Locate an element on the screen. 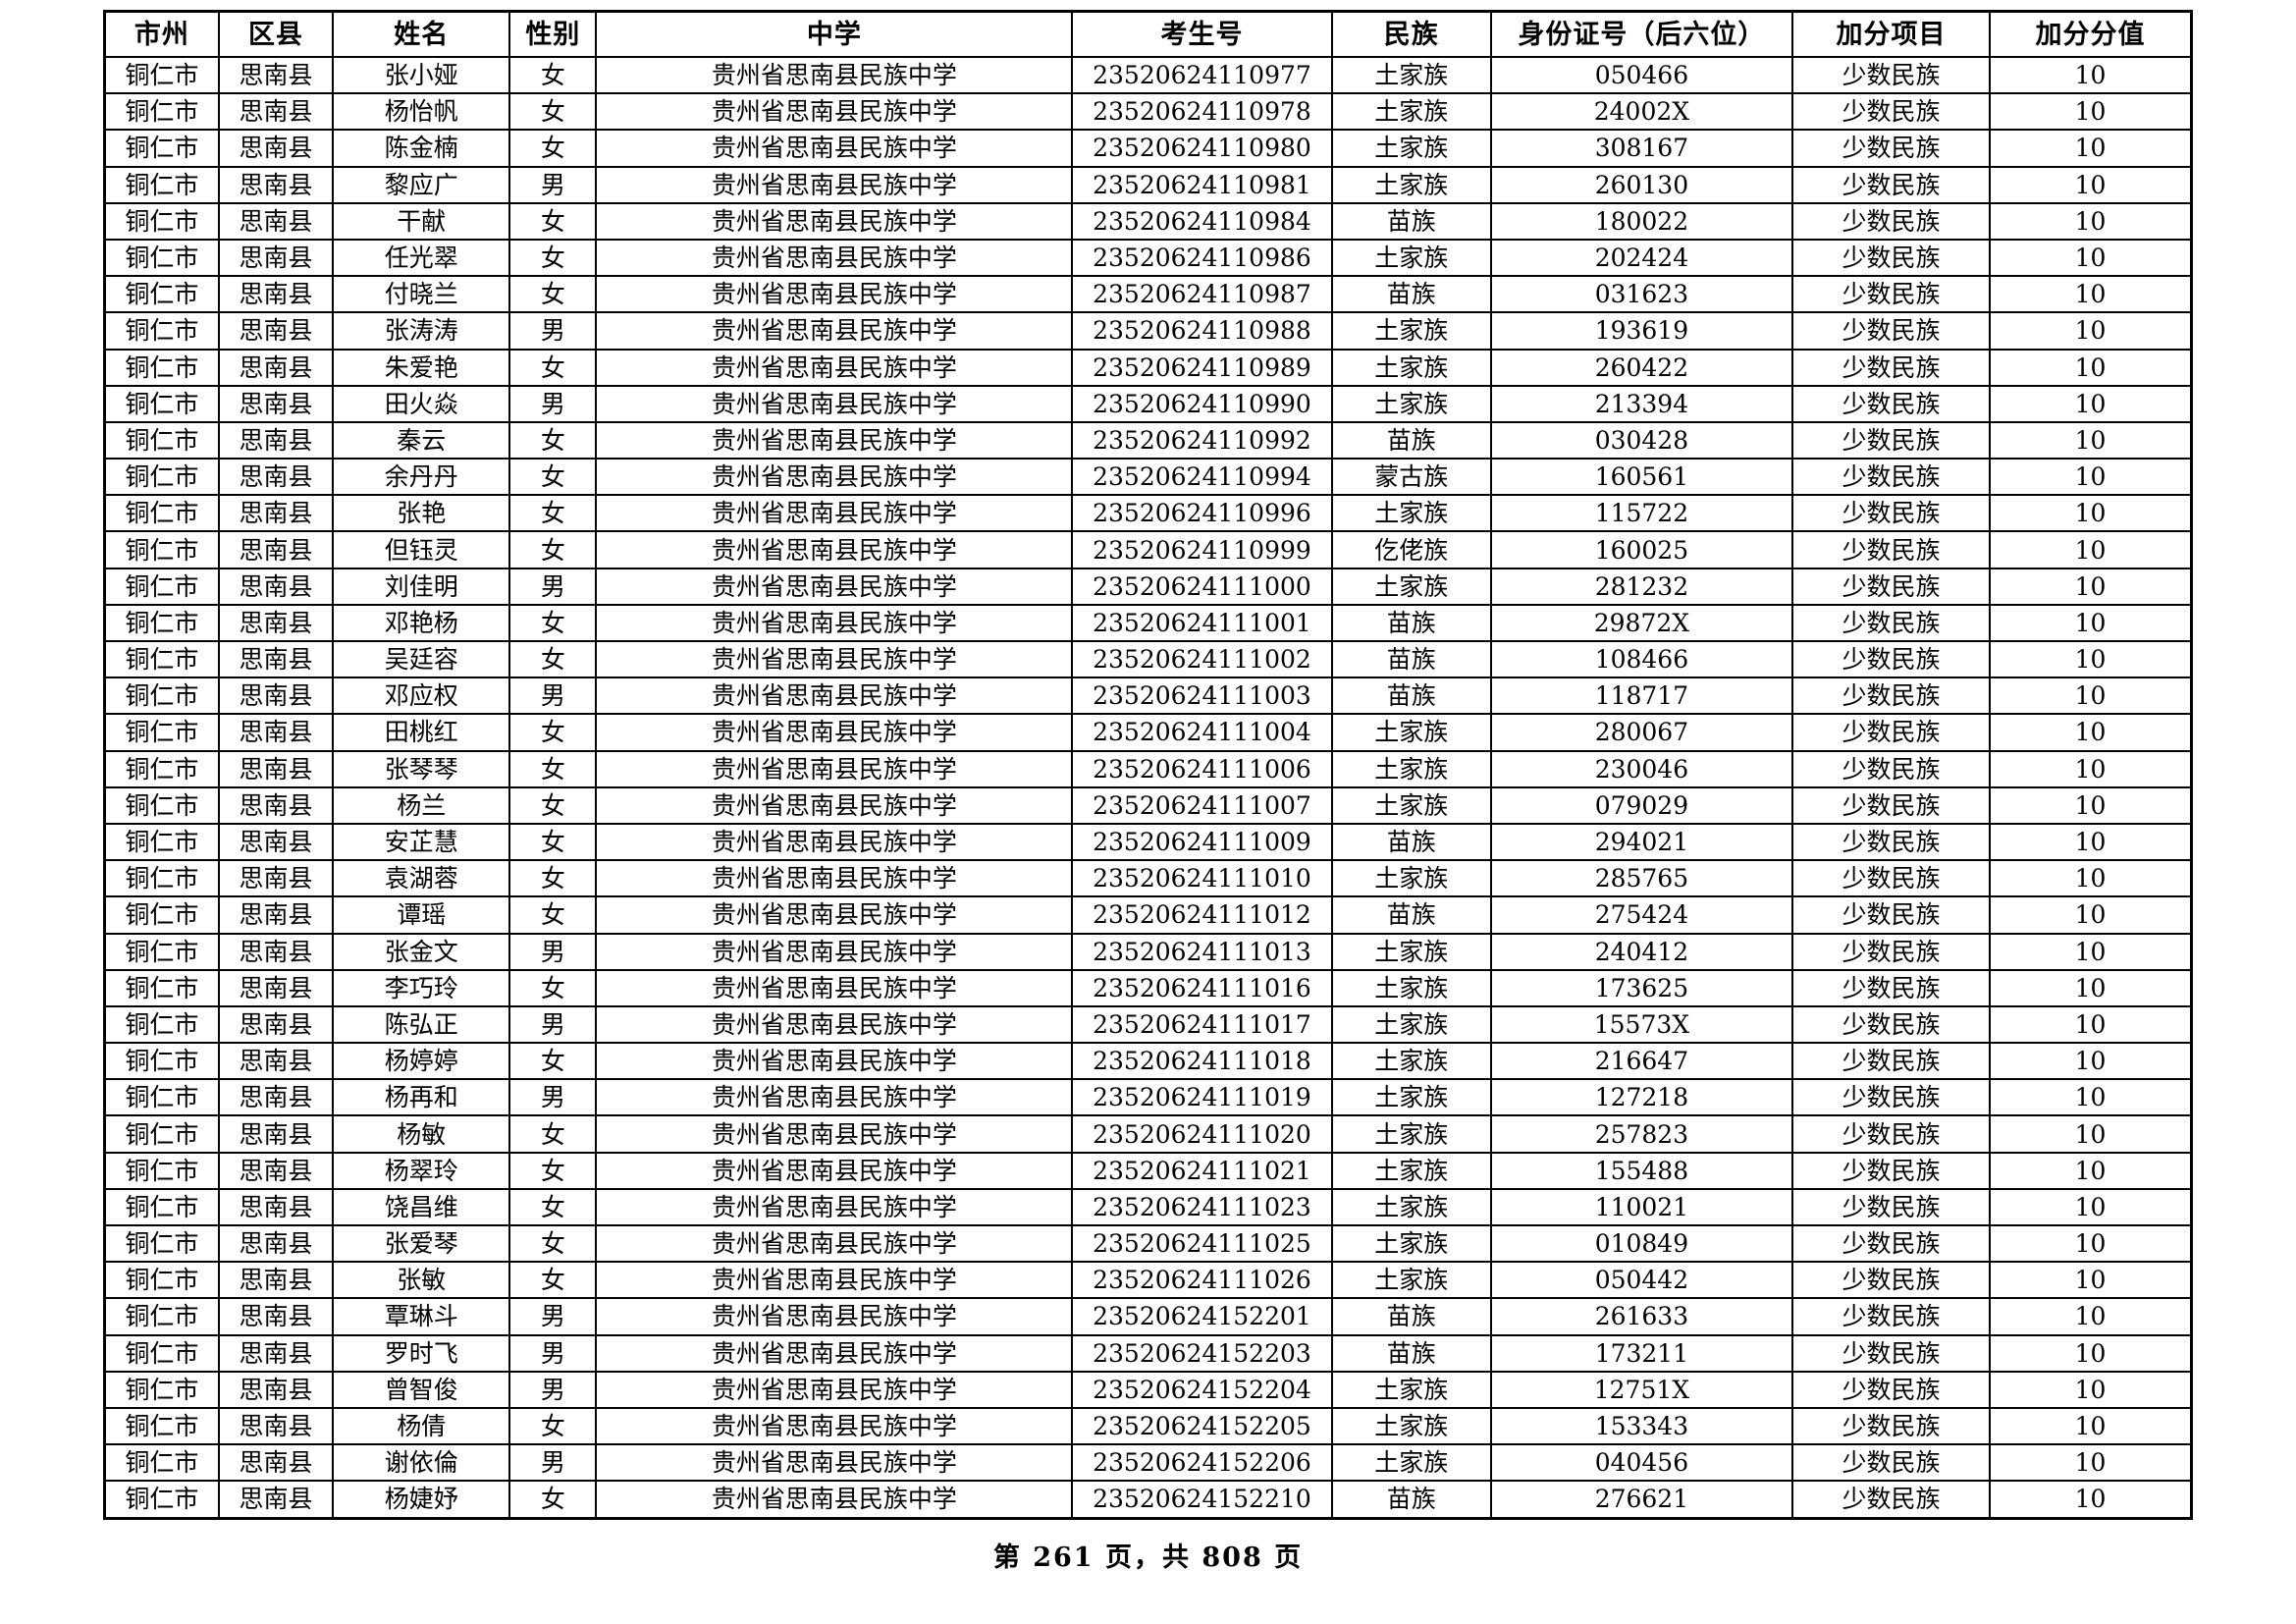 Image resolution: width=2296 pixels, height=1624 pixels. cell-idtail: 308167 is located at coordinates (1641, 148).